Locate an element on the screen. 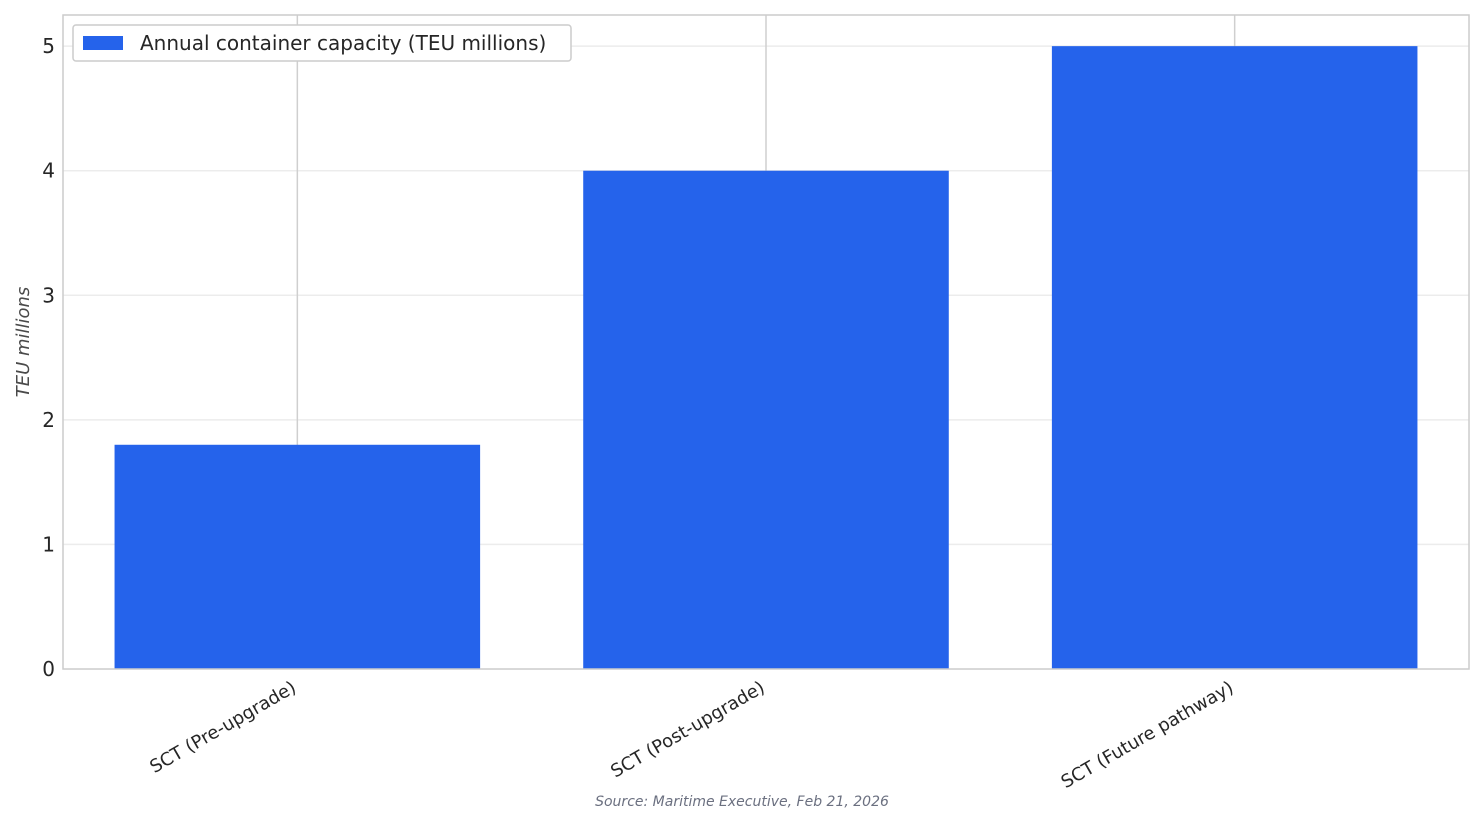  legend-label: Annual container capacity (TEU millions) is located at coordinates (343, 43).